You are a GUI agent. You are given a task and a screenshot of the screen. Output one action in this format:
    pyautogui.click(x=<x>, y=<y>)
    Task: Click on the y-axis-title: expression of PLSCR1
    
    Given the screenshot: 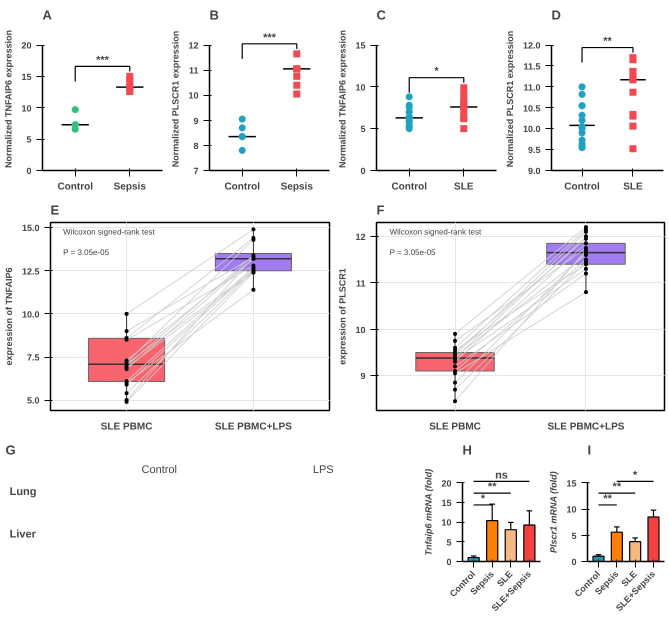 What is the action you would take?
    pyautogui.click(x=342, y=316)
    